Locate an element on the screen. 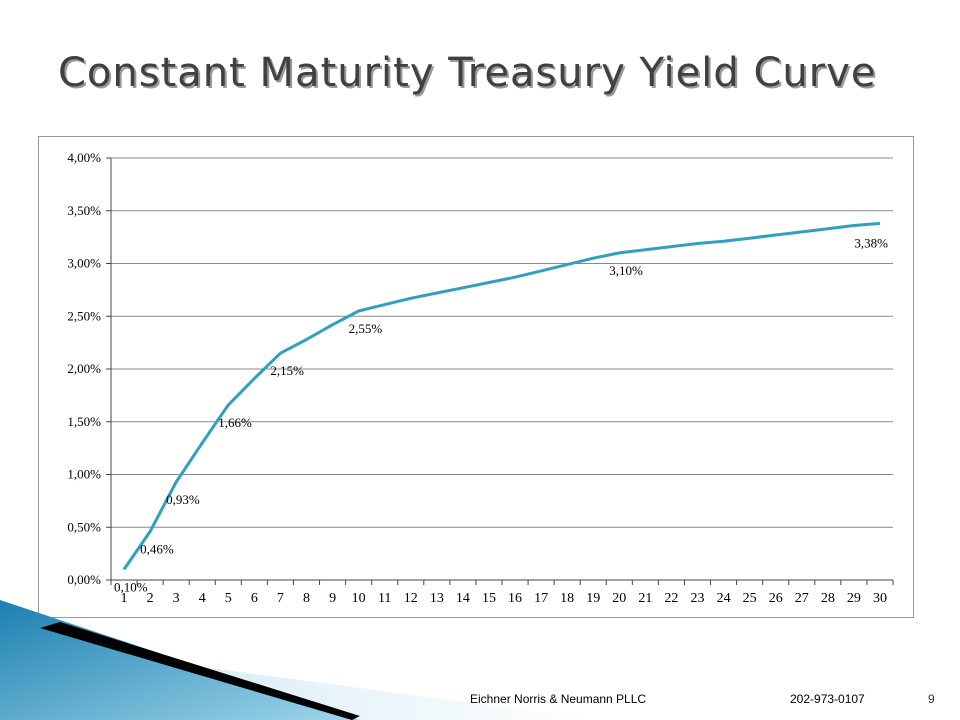 This screenshot has height=720, width=960. y-tick-label: 1,50% is located at coordinates (84, 421).